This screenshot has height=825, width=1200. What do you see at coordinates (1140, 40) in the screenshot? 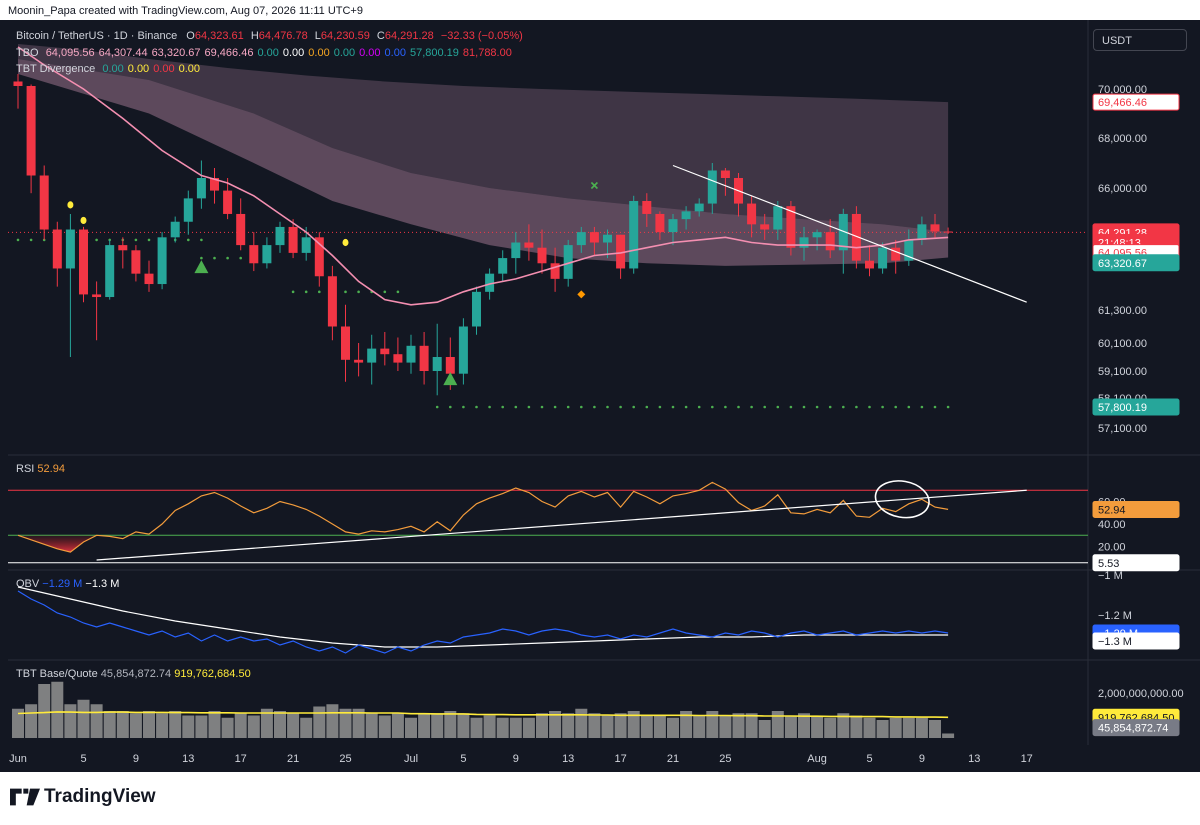
I see `currency-button: USDT` at bounding box center [1140, 40].